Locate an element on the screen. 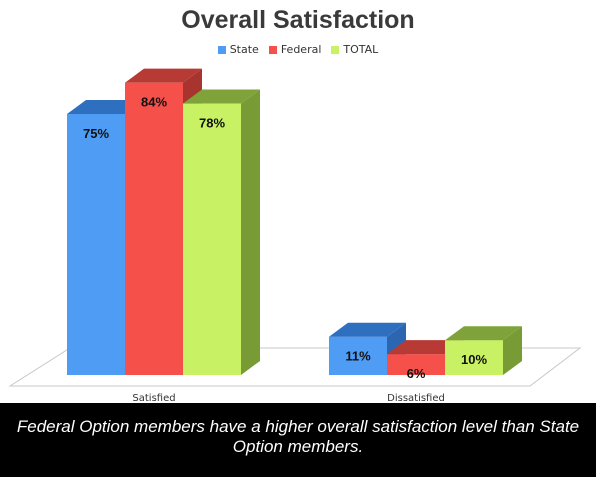  legend: State Federal TOTAL is located at coordinates (298, 49).